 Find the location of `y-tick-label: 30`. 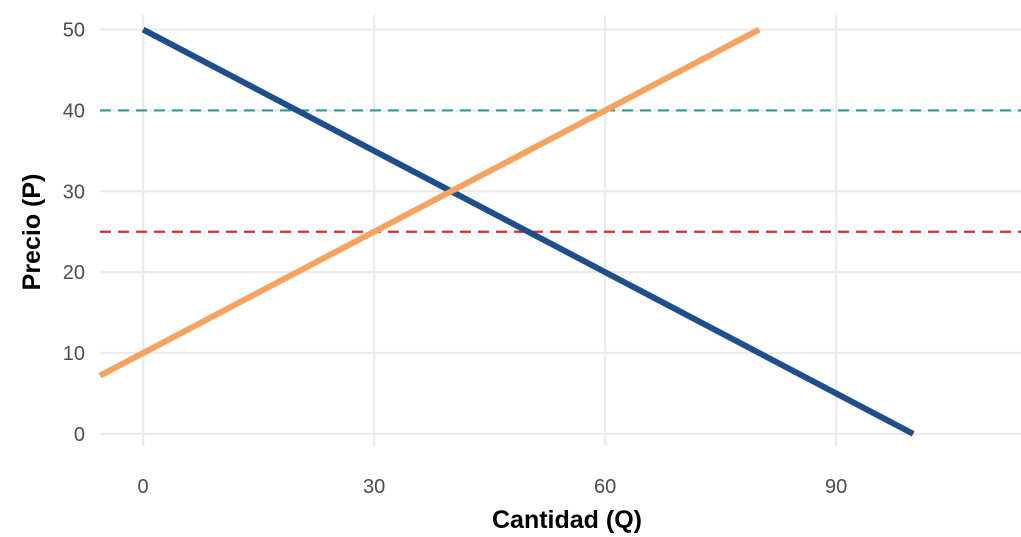

y-tick-label: 30 is located at coordinates (74, 192).